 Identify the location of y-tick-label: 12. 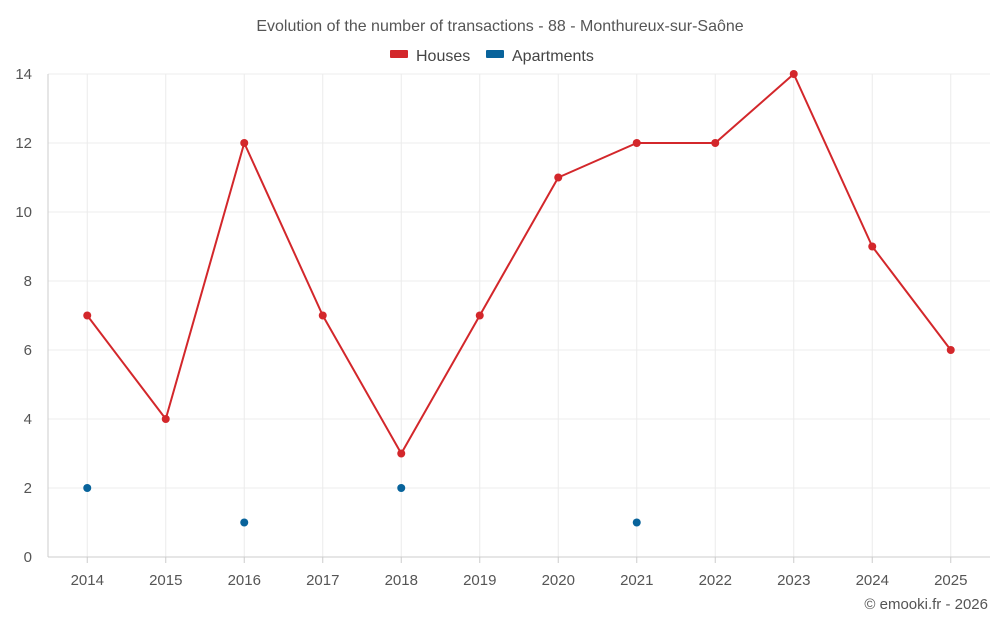
(23, 143).